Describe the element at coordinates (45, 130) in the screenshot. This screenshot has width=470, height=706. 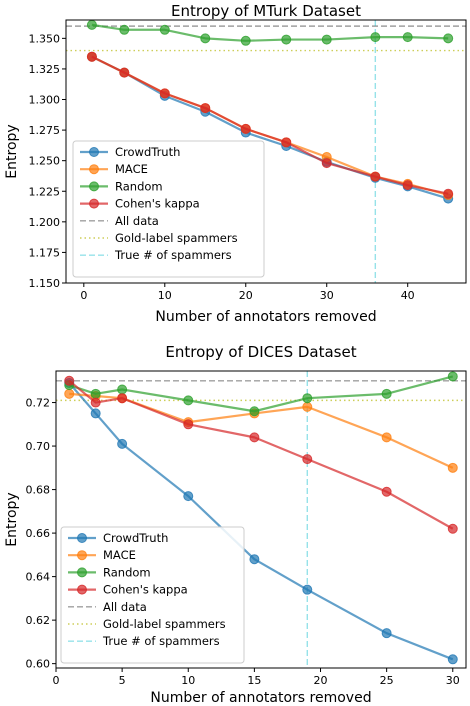
I see `y-tick-label: 1.275` at that location.